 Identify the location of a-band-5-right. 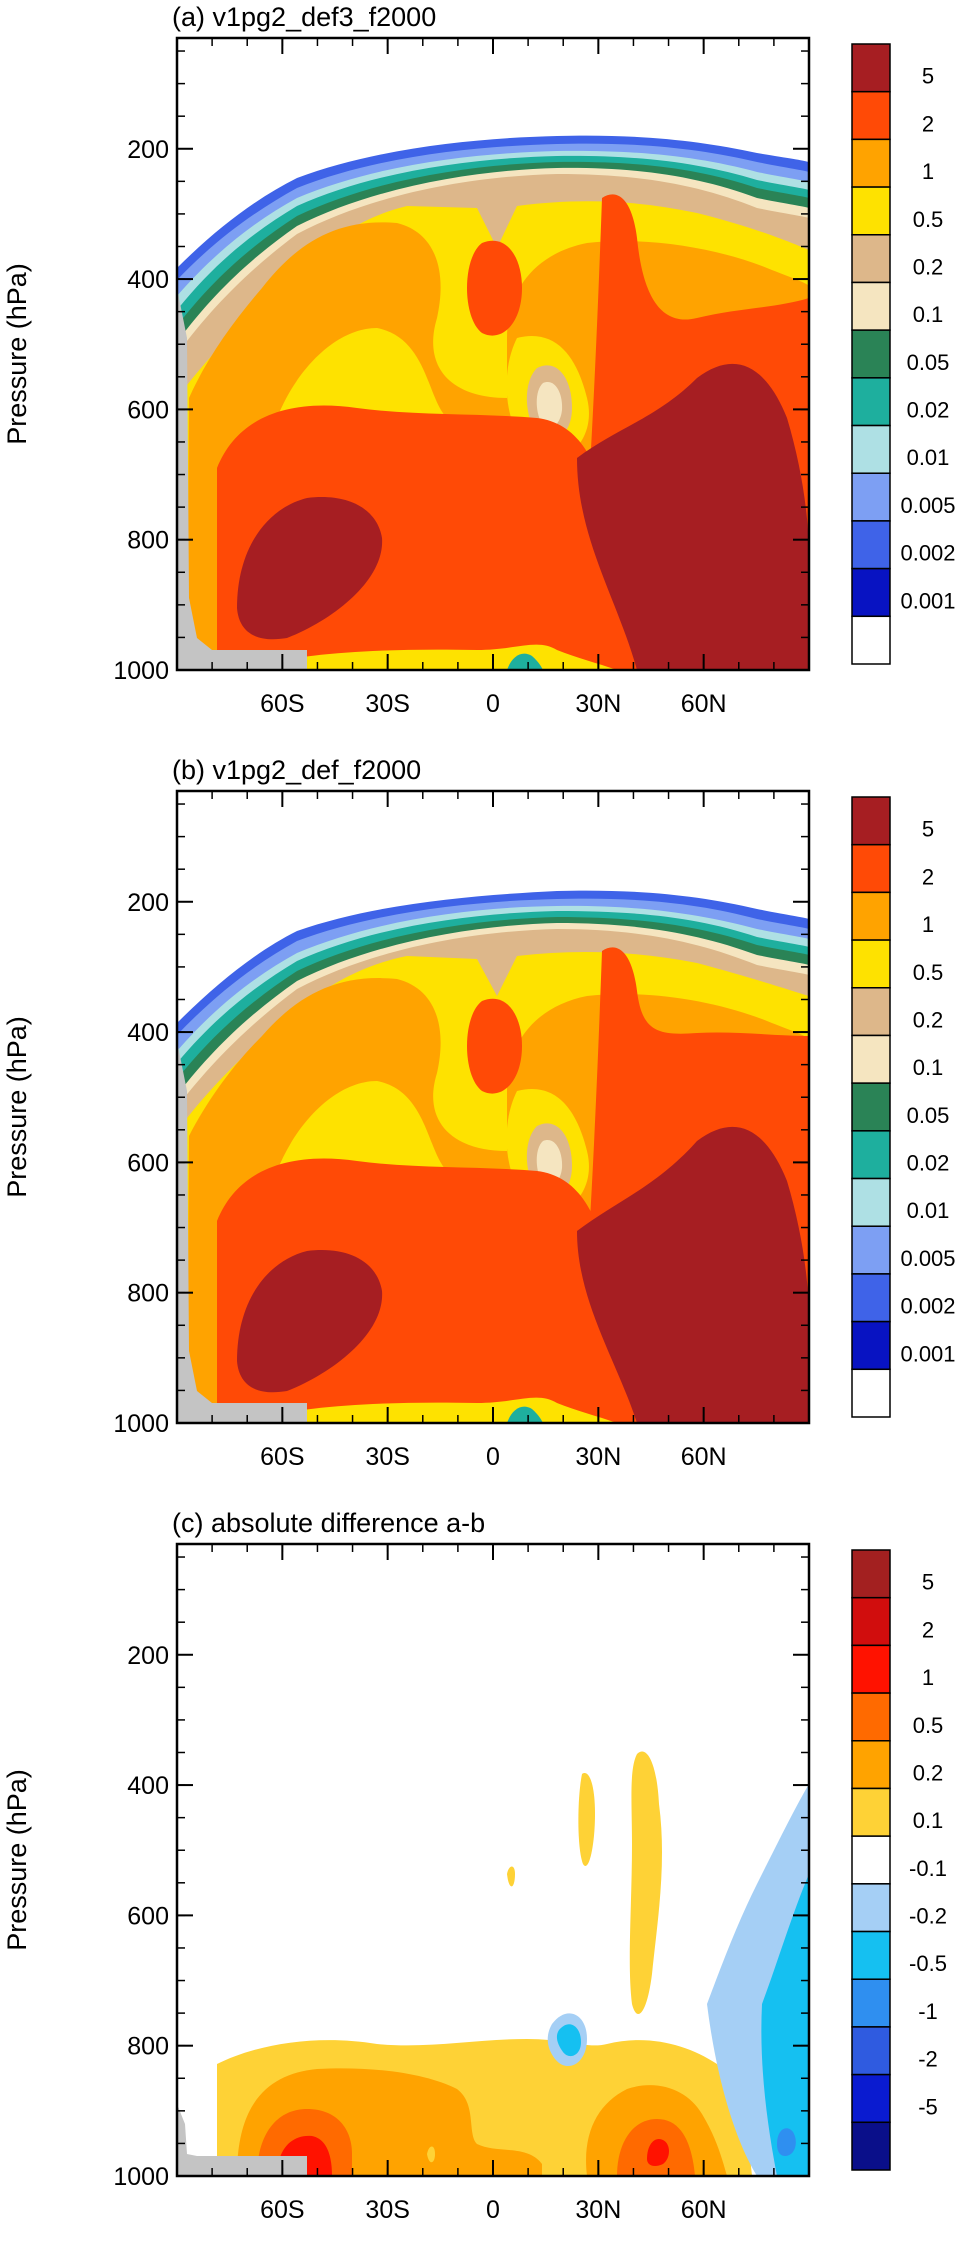
(693, 516).